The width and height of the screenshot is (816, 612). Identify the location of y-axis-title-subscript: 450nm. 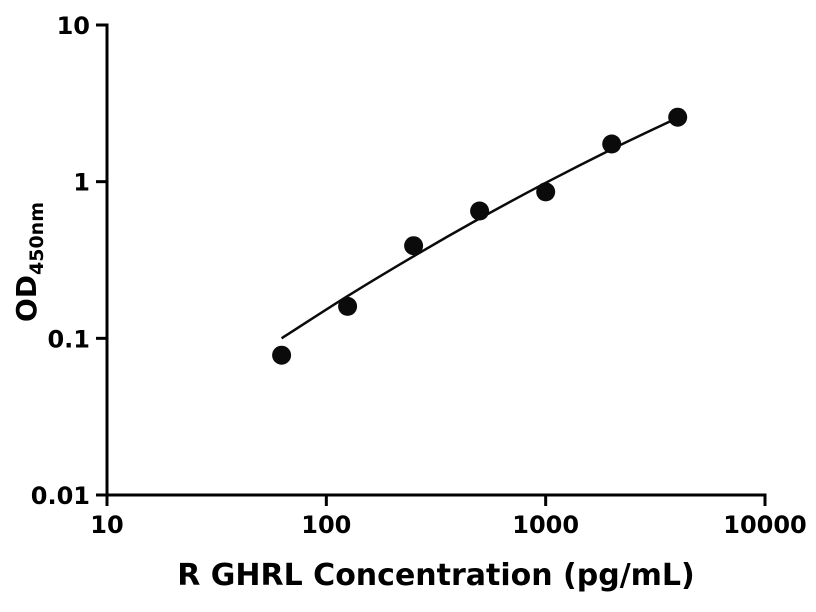
(37, 238).